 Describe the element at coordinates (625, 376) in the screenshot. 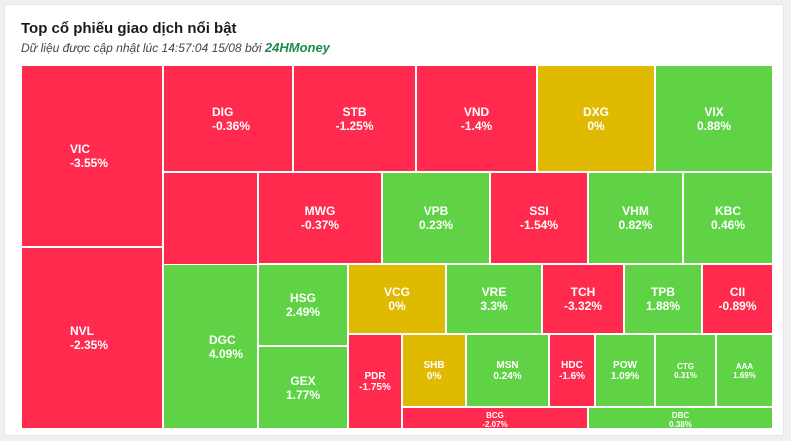

I see `tile-change: 1.09%` at that location.